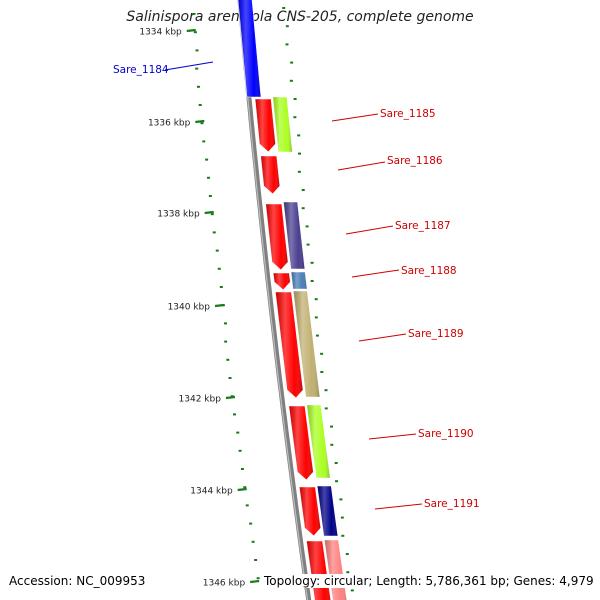 This screenshot has height=600, width=600. Describe the element at coordinates (282, 124) in the screenshot. I see `gene-sare-1185b` at that location.